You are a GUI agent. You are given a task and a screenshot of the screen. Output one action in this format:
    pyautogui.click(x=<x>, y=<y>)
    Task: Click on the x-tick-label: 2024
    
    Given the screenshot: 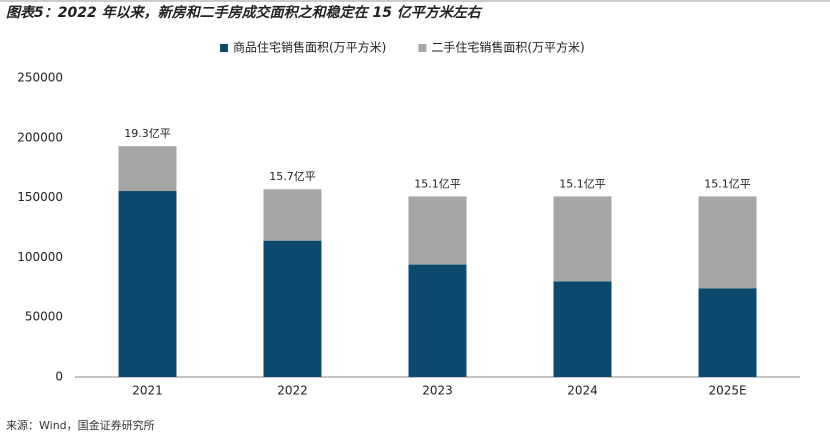 What is the action you would take?
    pyautogui.click(x=582, y=391)
    